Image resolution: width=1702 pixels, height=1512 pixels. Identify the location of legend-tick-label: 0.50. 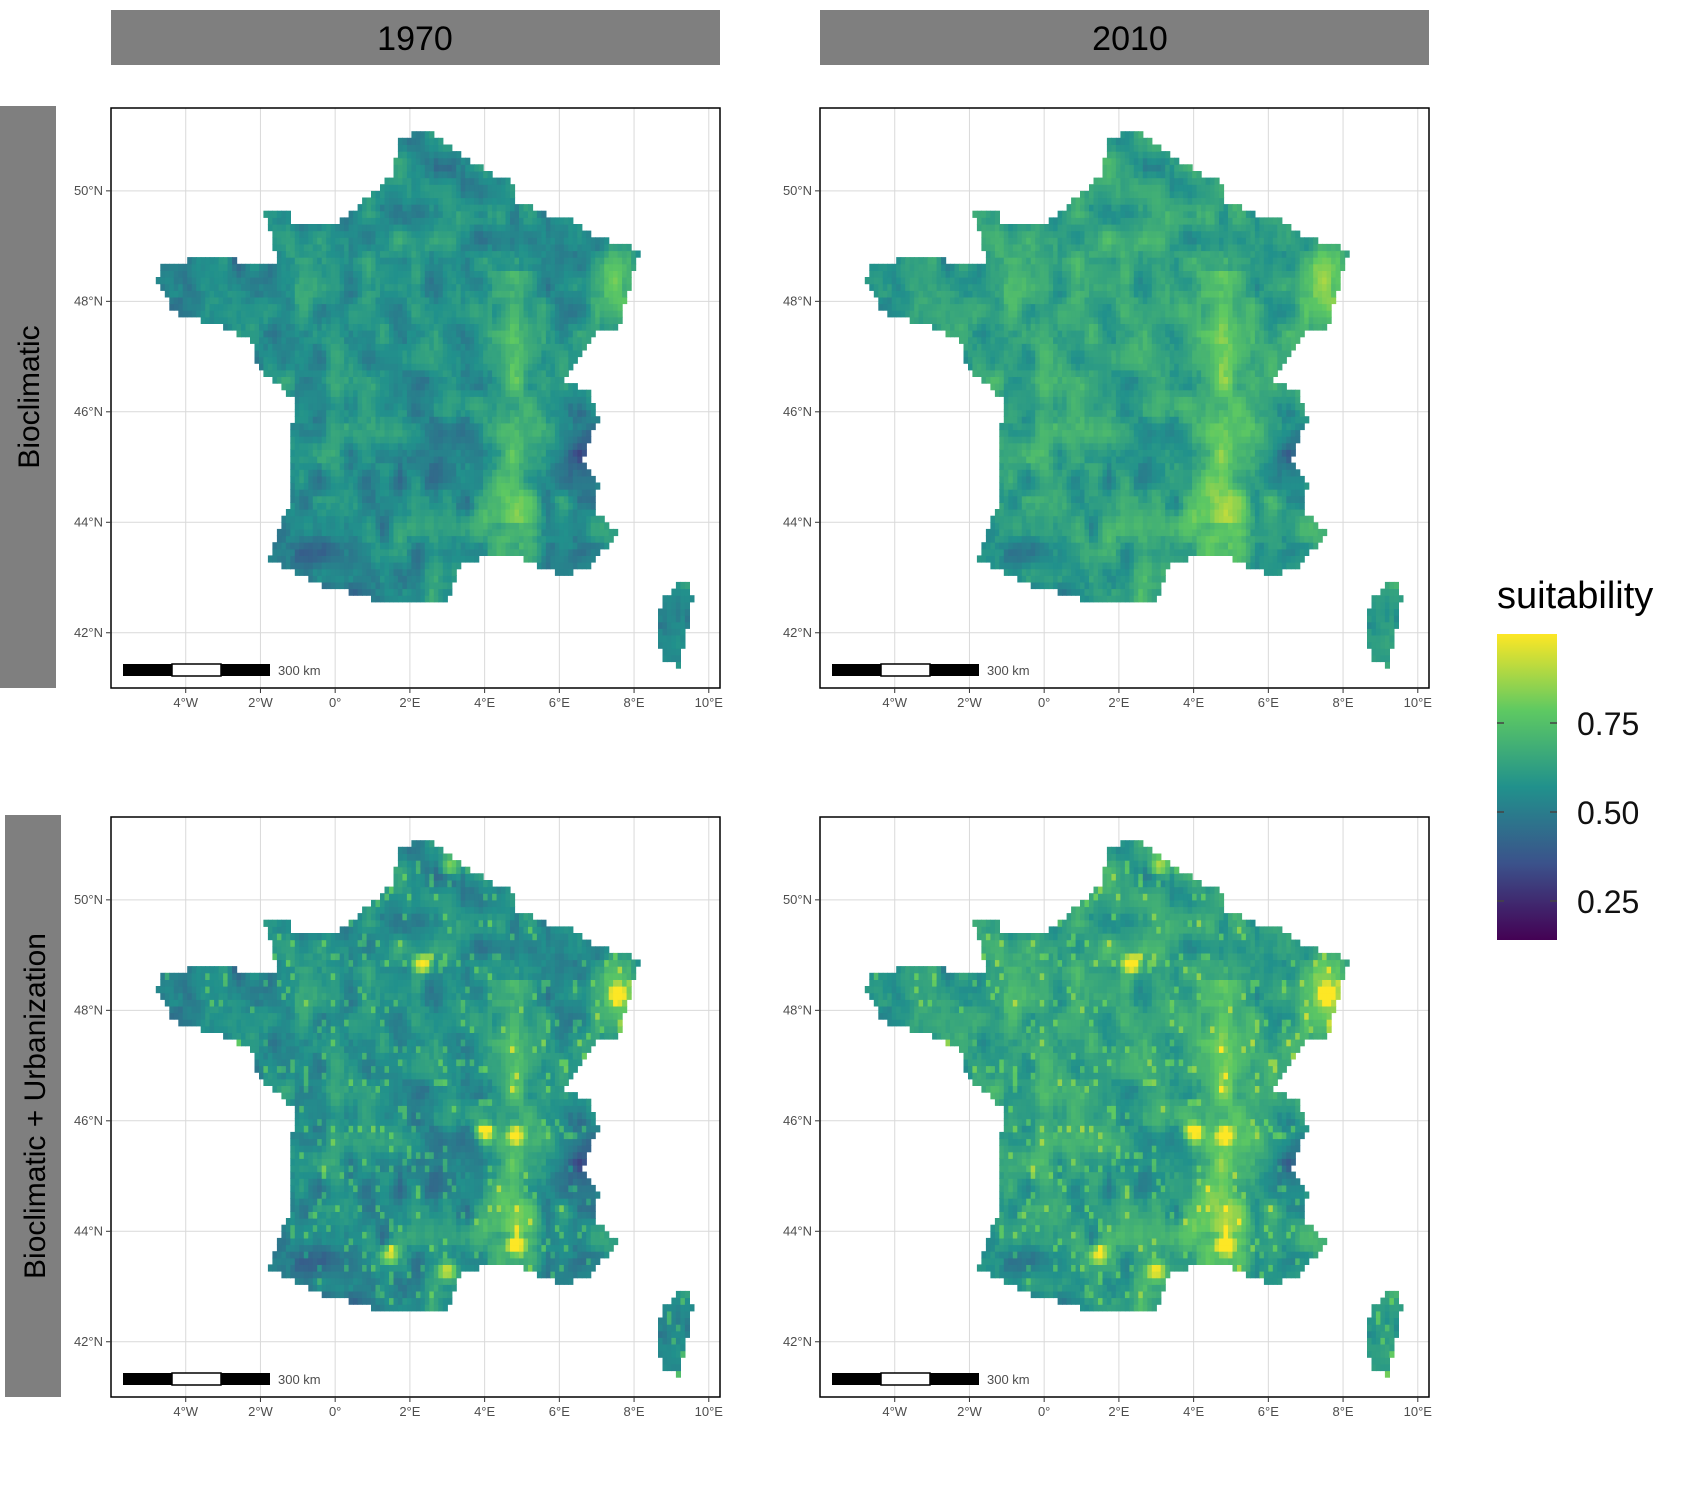
(1608, 813).